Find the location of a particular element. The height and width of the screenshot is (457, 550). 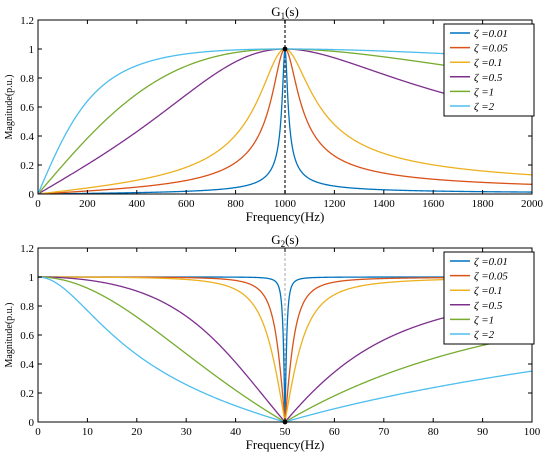

x-tick-label: 2000 is located at coordinates (532, 204).